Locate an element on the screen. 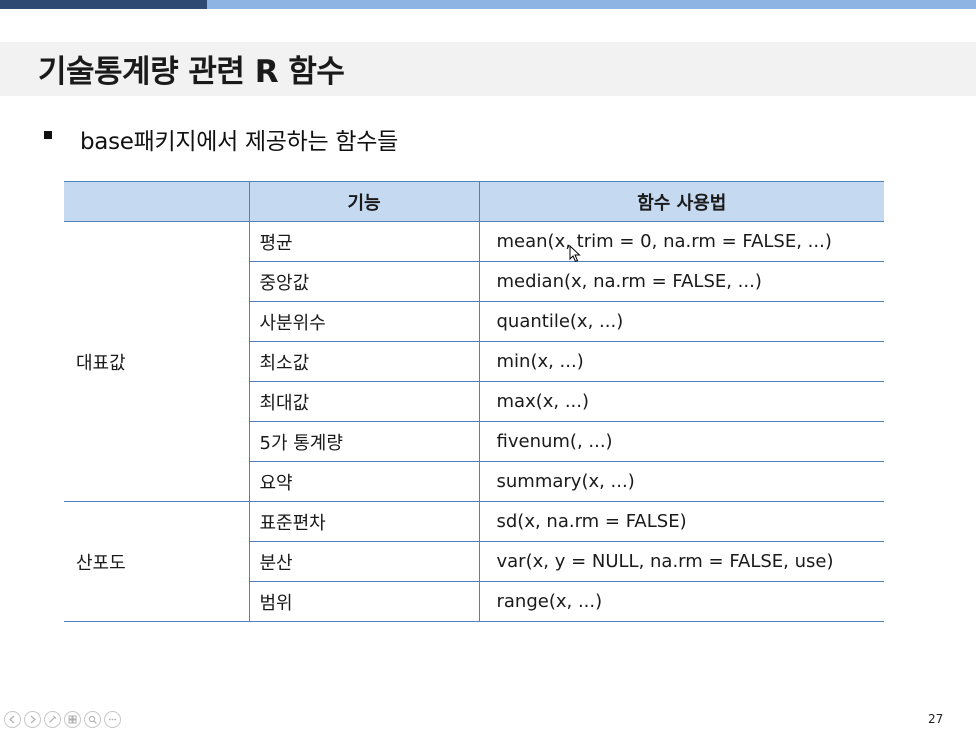 This screenshot has height=731, width=976. slides-icon is located at coordinates (72, 719).